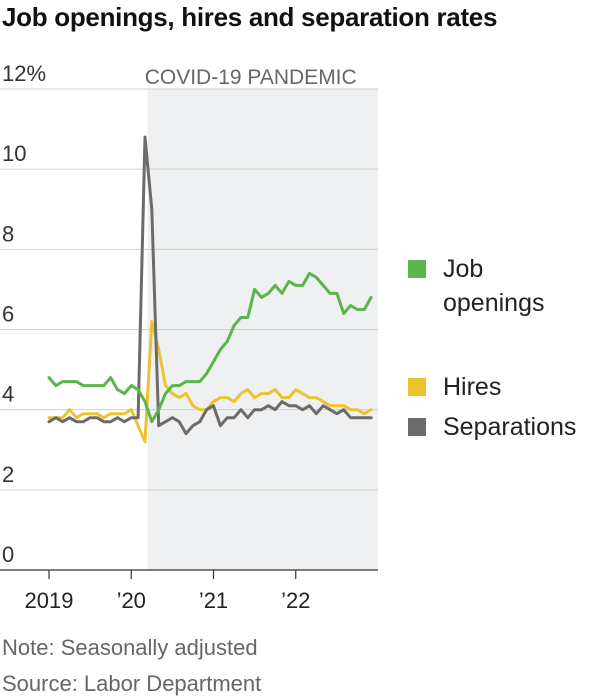 This screenshot has height=700, width=600. What do you see at coordinates (295, 600) in the screenshot?
I see `x-tick-label: ’22` at bounding box center [295, 600].